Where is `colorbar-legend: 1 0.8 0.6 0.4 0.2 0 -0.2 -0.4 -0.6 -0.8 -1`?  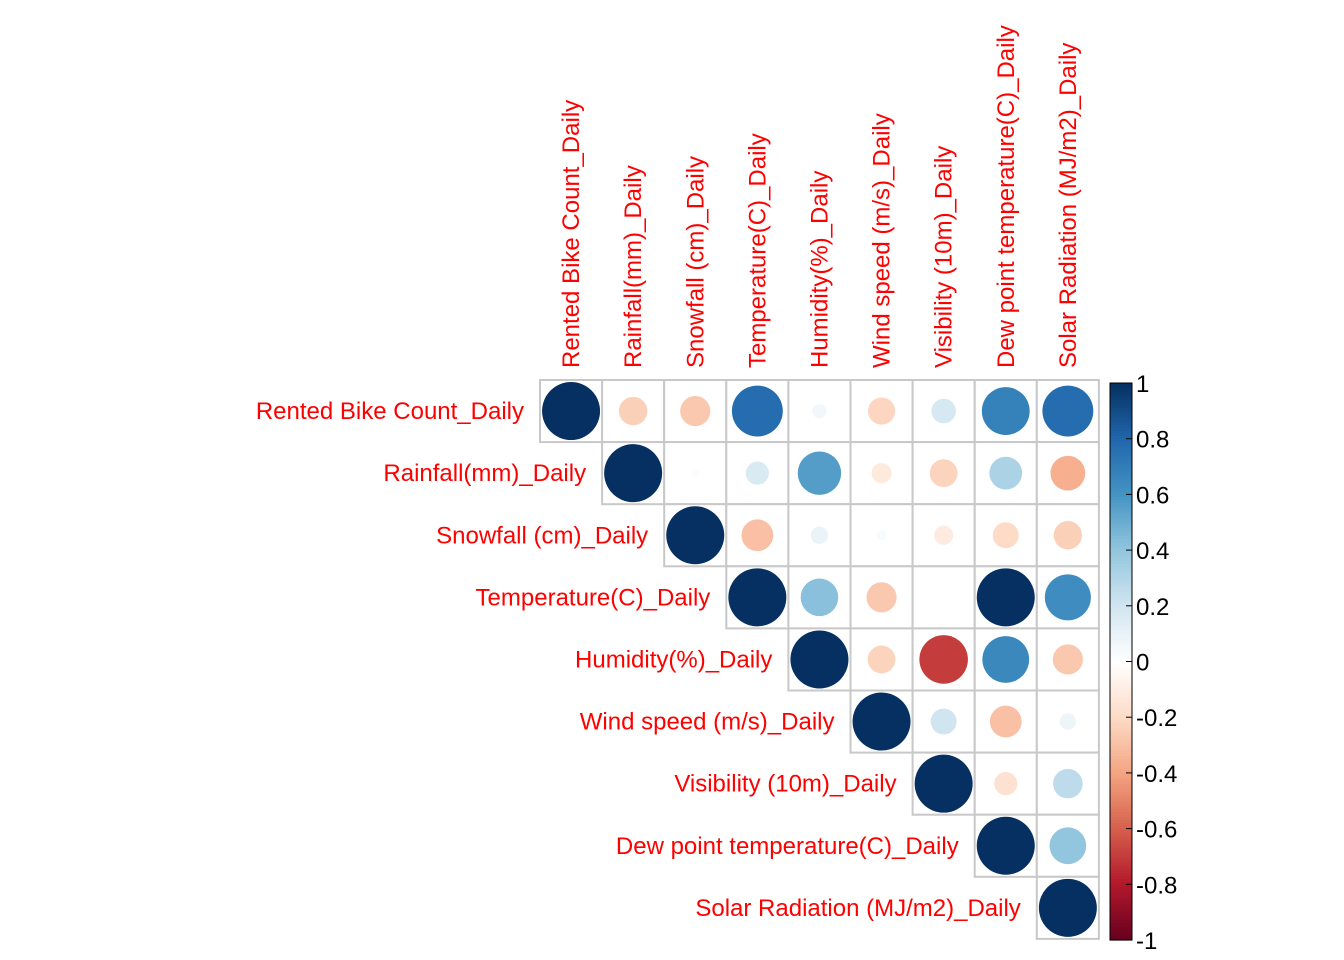
colorbar-legend: 1 0.8 0.6 0.4 0.2 0 -0.2 -0.4 -0.6 -0.8 -1 is located at coordinates (1143, 663).